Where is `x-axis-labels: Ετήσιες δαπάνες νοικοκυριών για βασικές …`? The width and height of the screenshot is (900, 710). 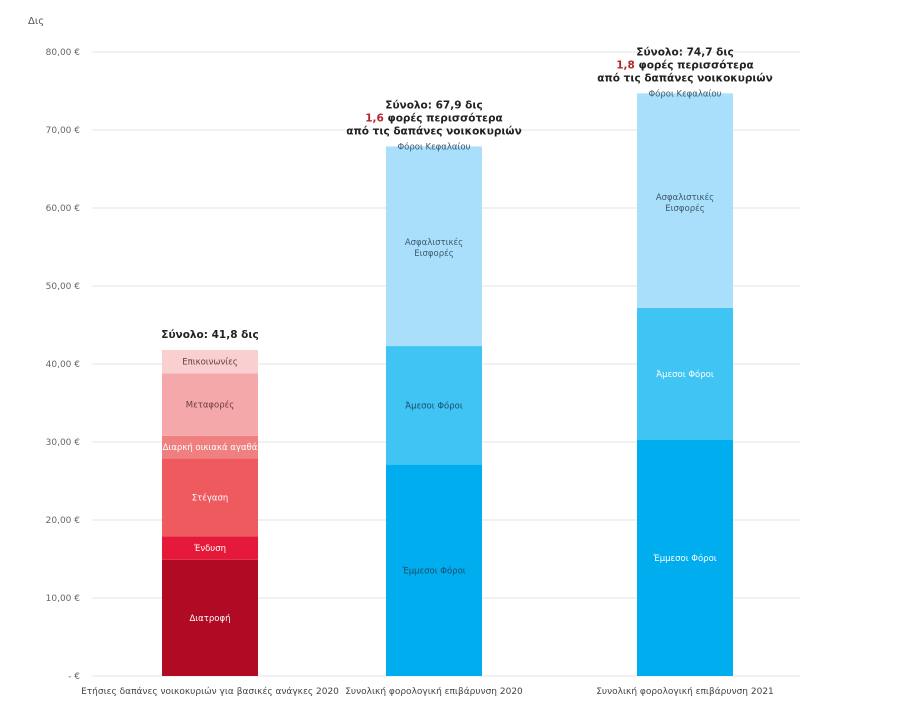 x-axis-labels: Ετήσιες δαπάνες νοικοκυριών για βασικές … is located at coordinates (427, 691).